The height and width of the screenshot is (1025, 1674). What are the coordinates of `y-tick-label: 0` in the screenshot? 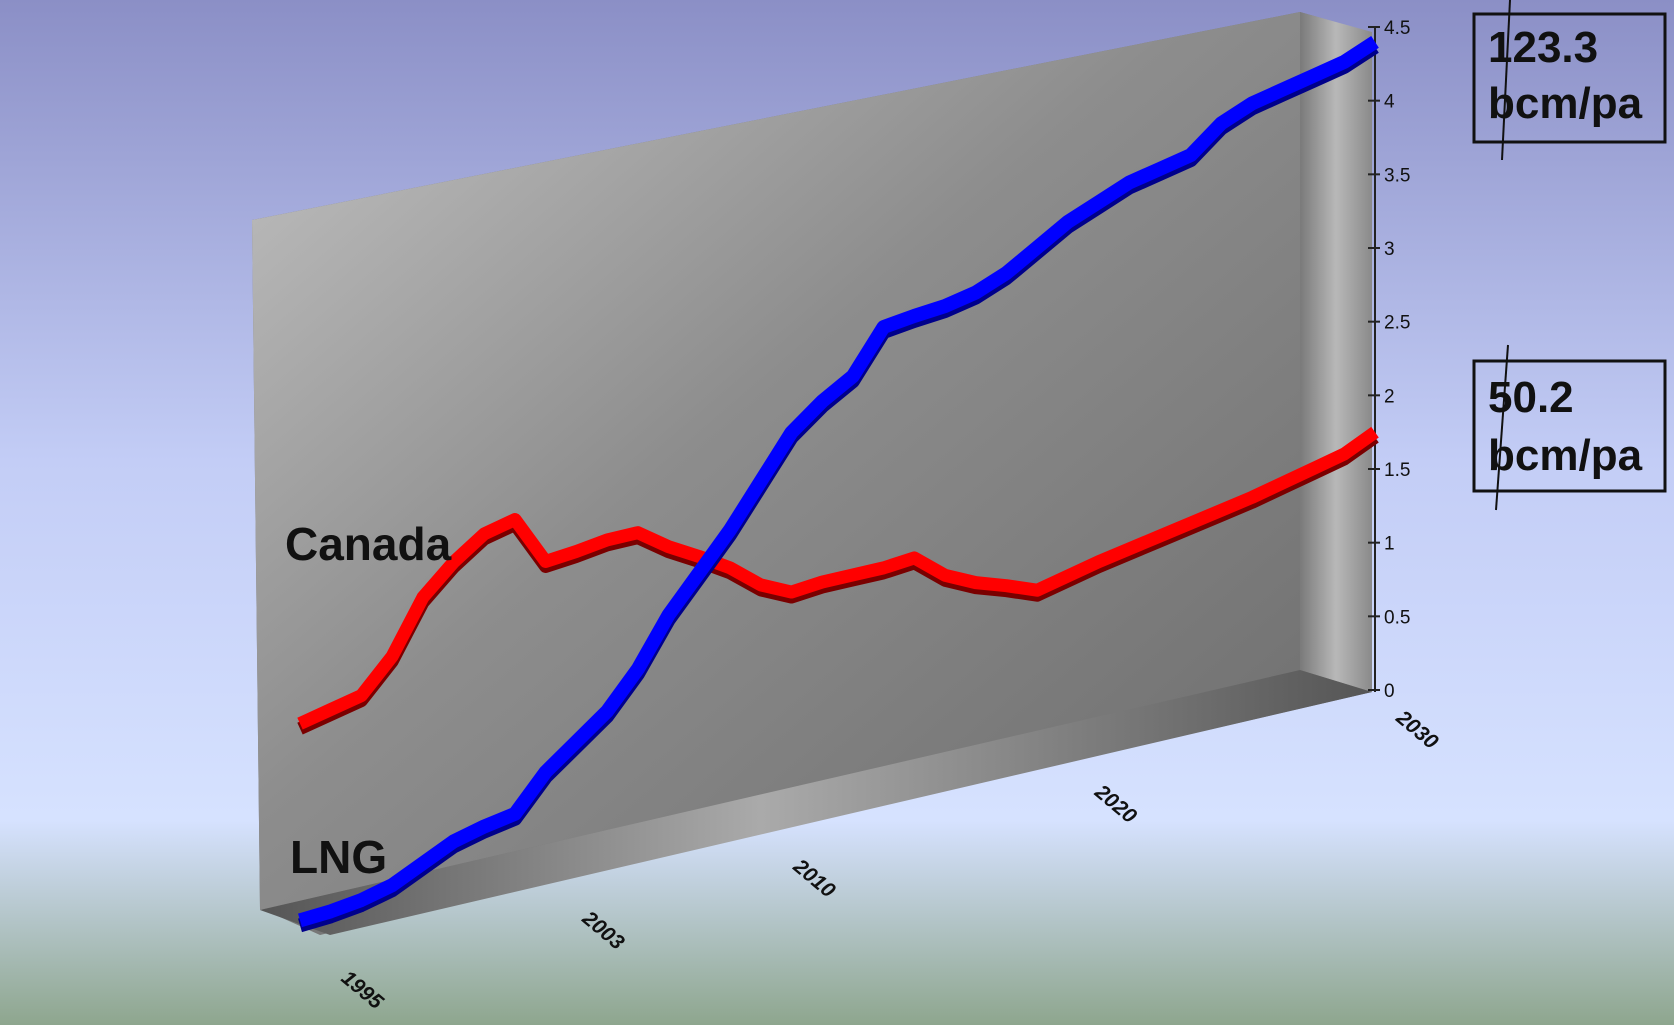 It's located at (1389, 691).